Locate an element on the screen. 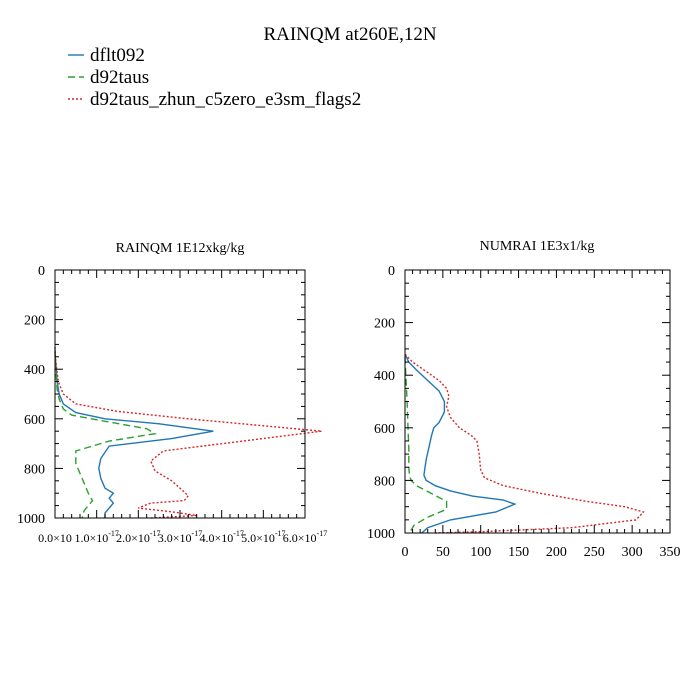 The image size is (700, 700). panel-title-numrai: NUMRAI 1E3x1/kg is located at coordinates (537, 246).